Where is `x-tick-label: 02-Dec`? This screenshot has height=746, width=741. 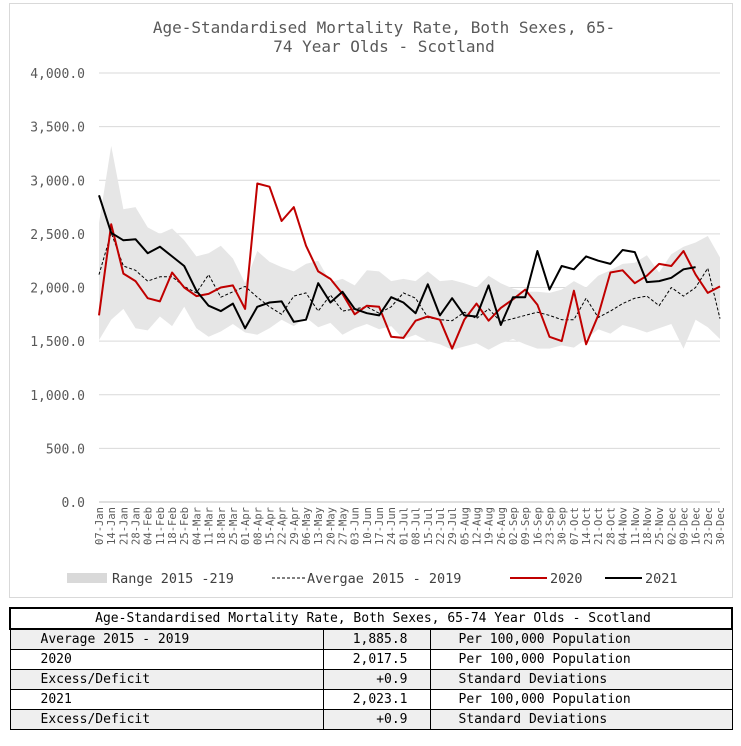 x-tick-label: 02-Dec is located at coordinates (672, 526).